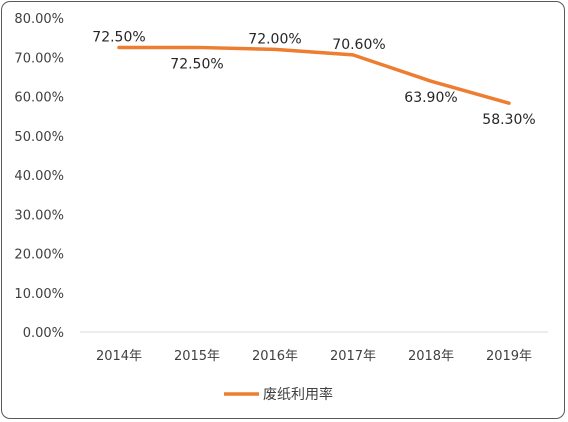  I want to click on series-line, so click(314, 75).